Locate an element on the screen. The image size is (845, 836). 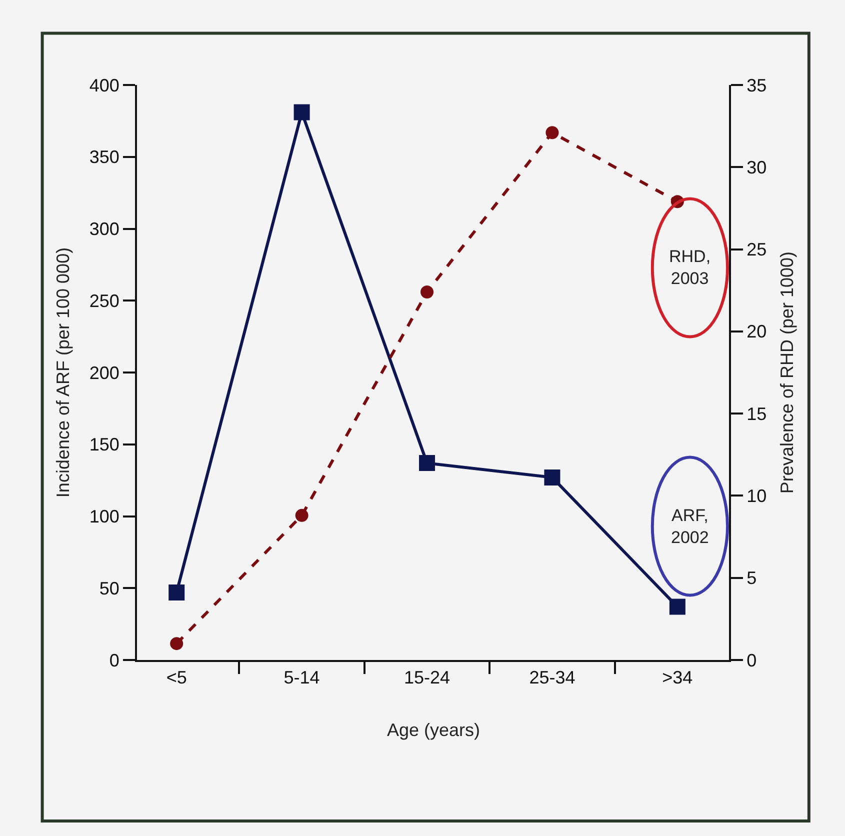
y-axis-title: Incidence of ARF (per 100 000) is located at coordinates (63, 372).